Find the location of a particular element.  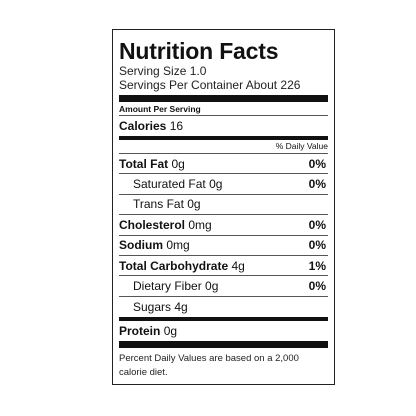

nutrient-row-total-carbohydrate: Total Carbohydrate 4g 1% is located at coordinates (223, 266).